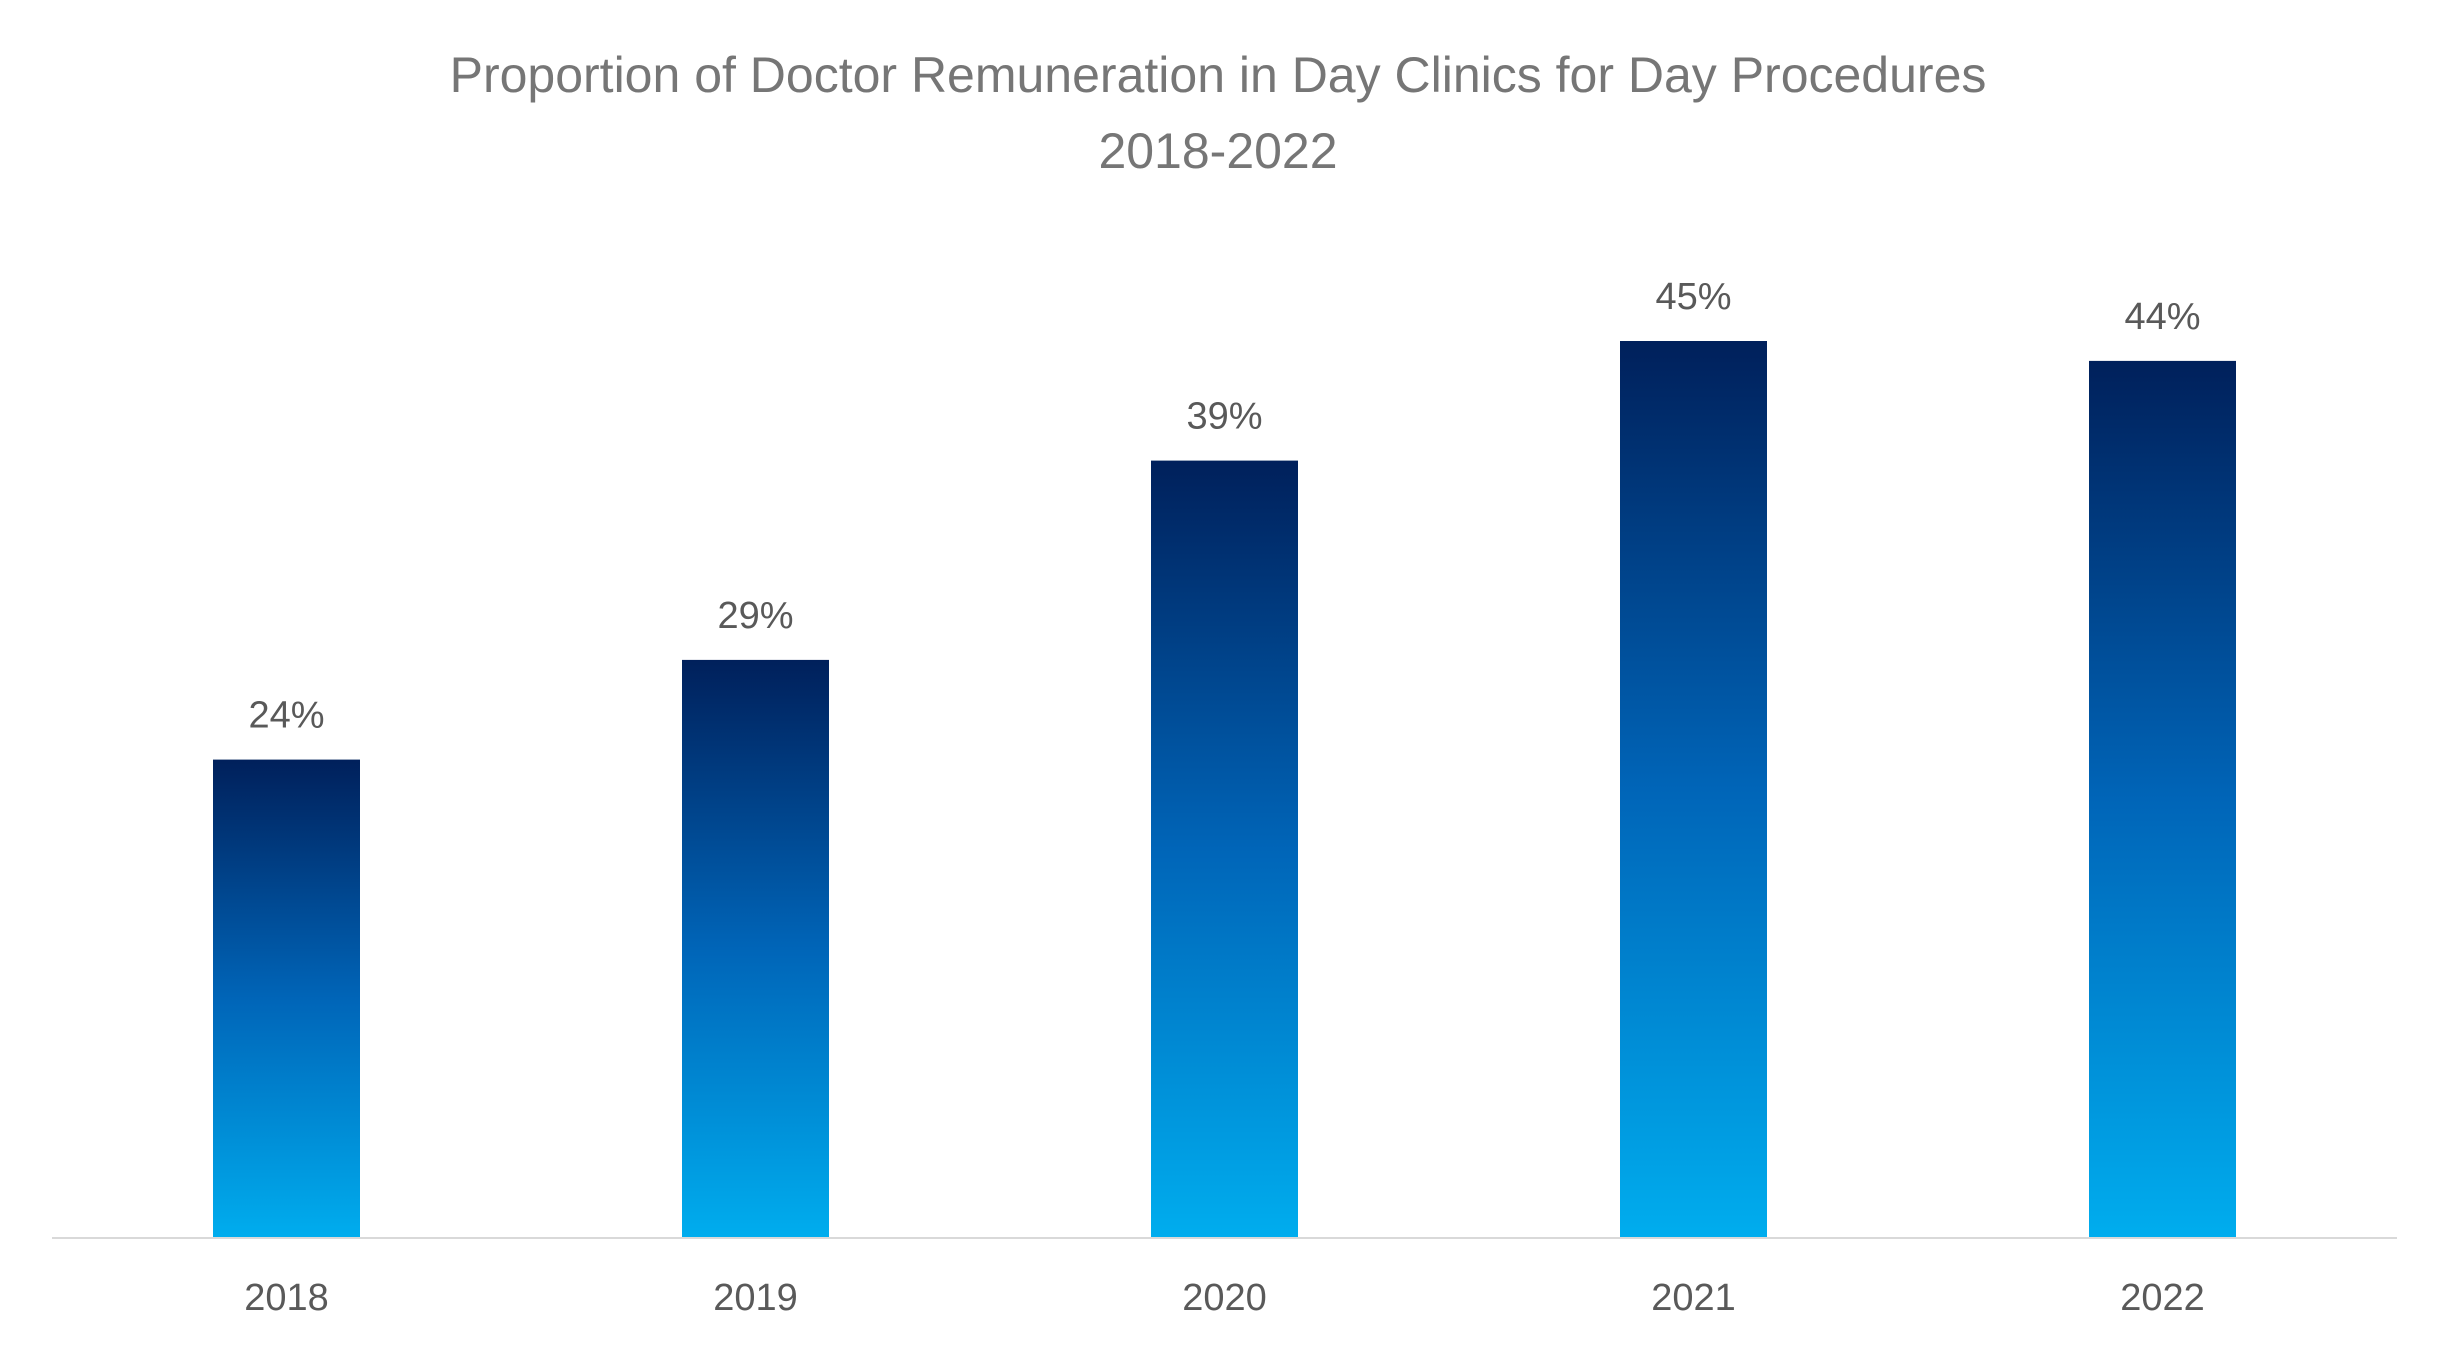  I want to click on value-label-2018: 24%, so click(286, 716).